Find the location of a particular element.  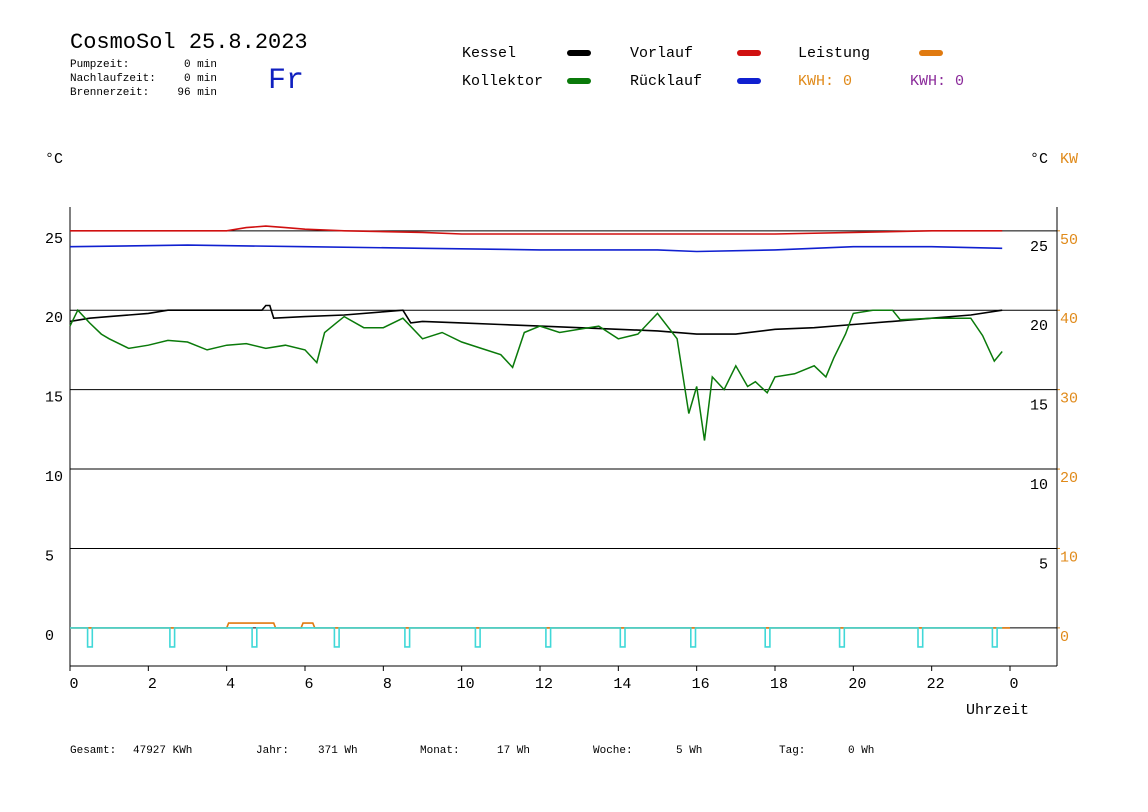

chart-title: CosmoSol 25.8.2023 is located at coordinates (189, 42).